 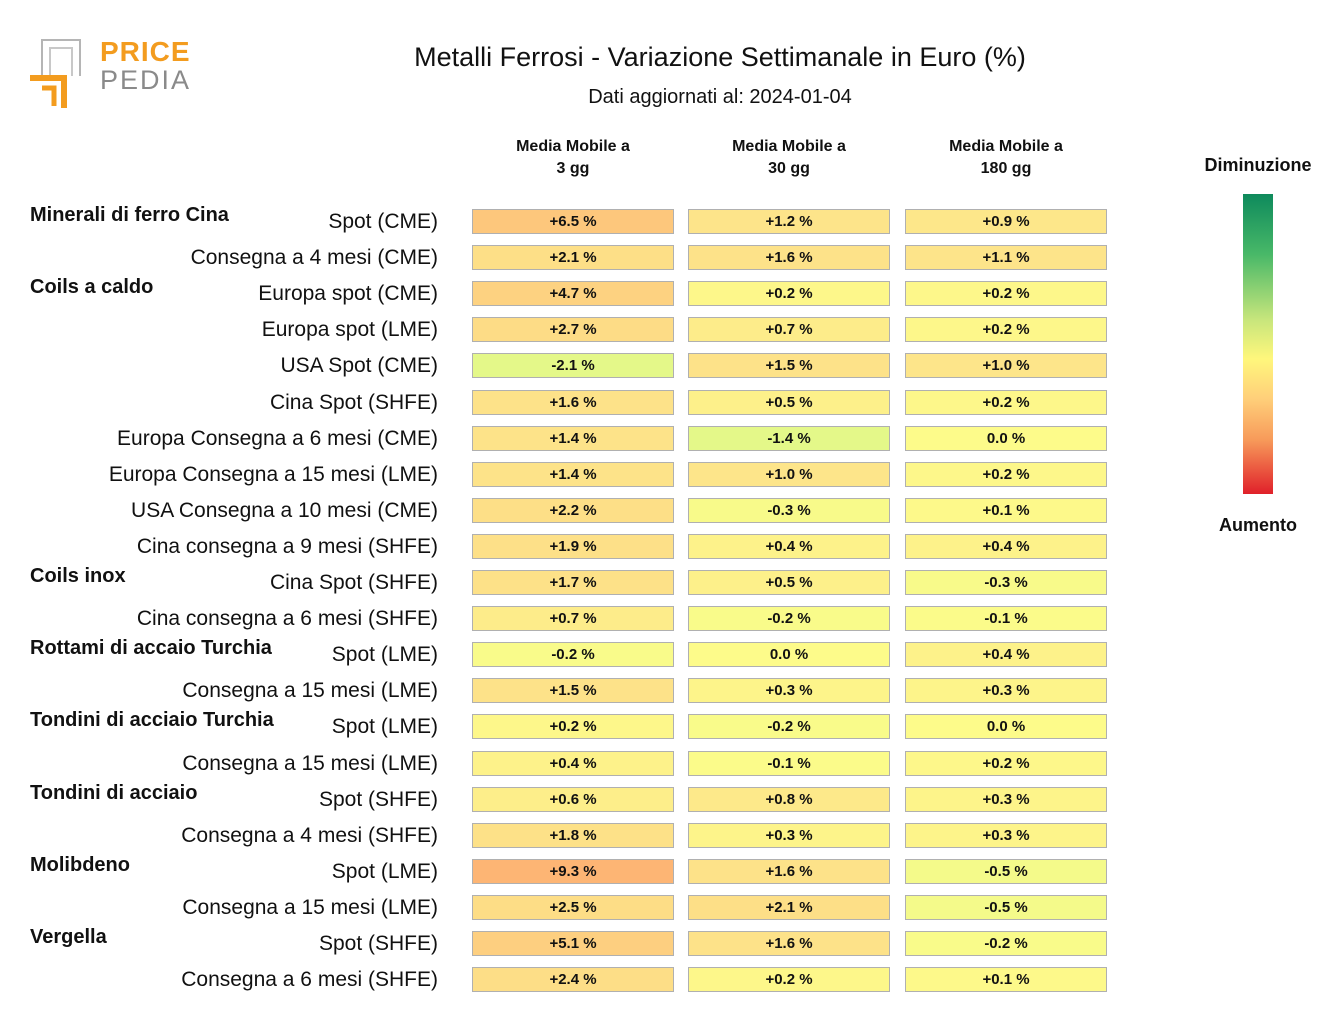 What do you see at coordinates (789, 221) in the screenshot?
I see `heatmap-cell: +1.2 %` at bounding box center [789, 221].